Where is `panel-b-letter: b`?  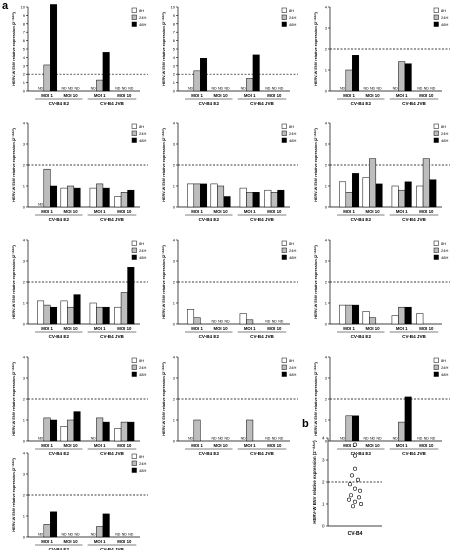
panel-b-letter: b is located at coordinates (305, 424).